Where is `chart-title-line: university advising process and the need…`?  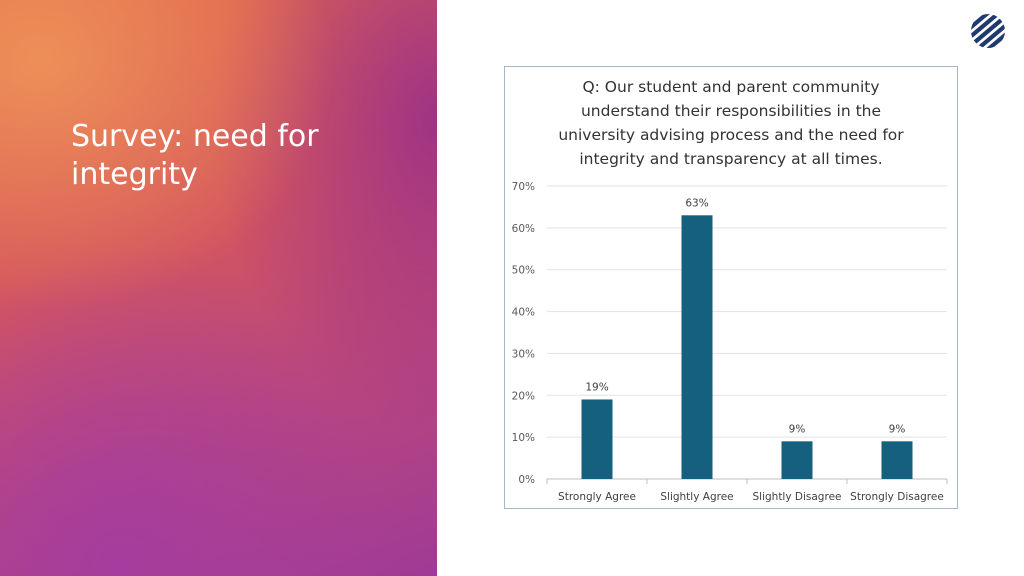 chart-title-line: university advising process and the need… is located at coordinates (731, 135).